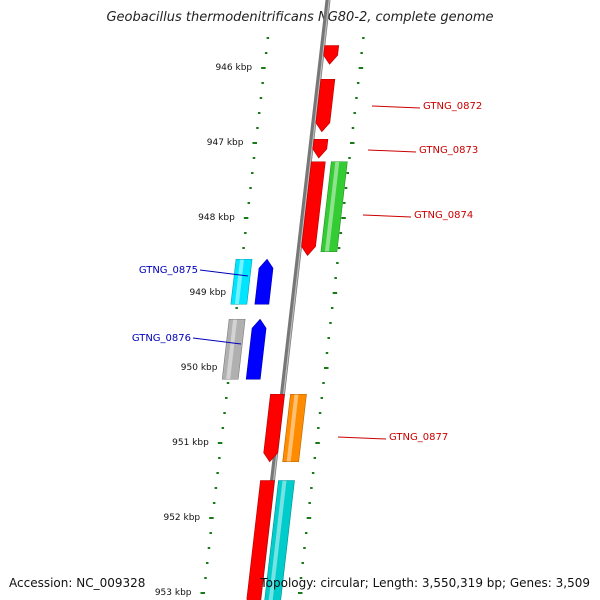 This screenshot has height=600, width=600. I want to click on kbp-tick-label: 952 kbp, so click(181, 518).